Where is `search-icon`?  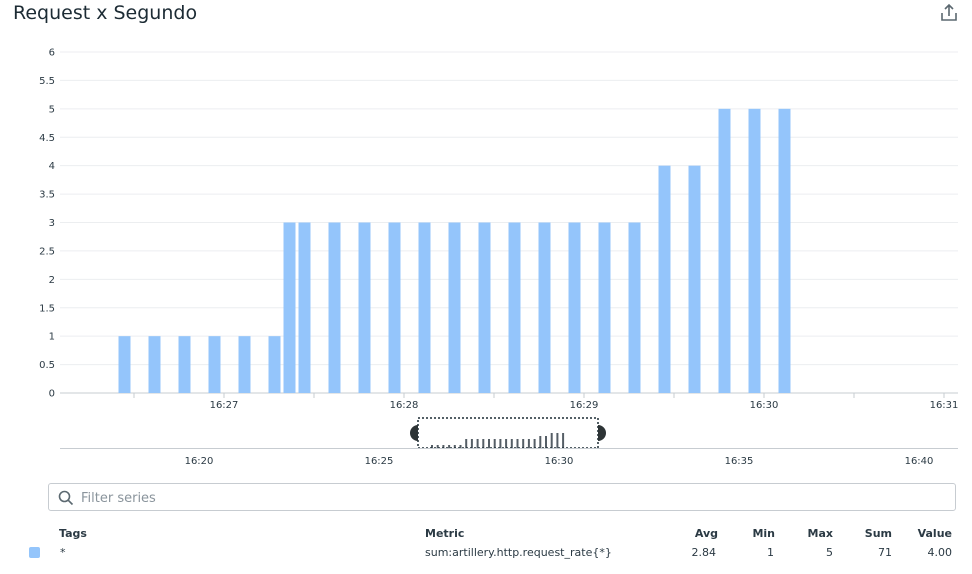 search-icon is located at coordinates (66, 498).